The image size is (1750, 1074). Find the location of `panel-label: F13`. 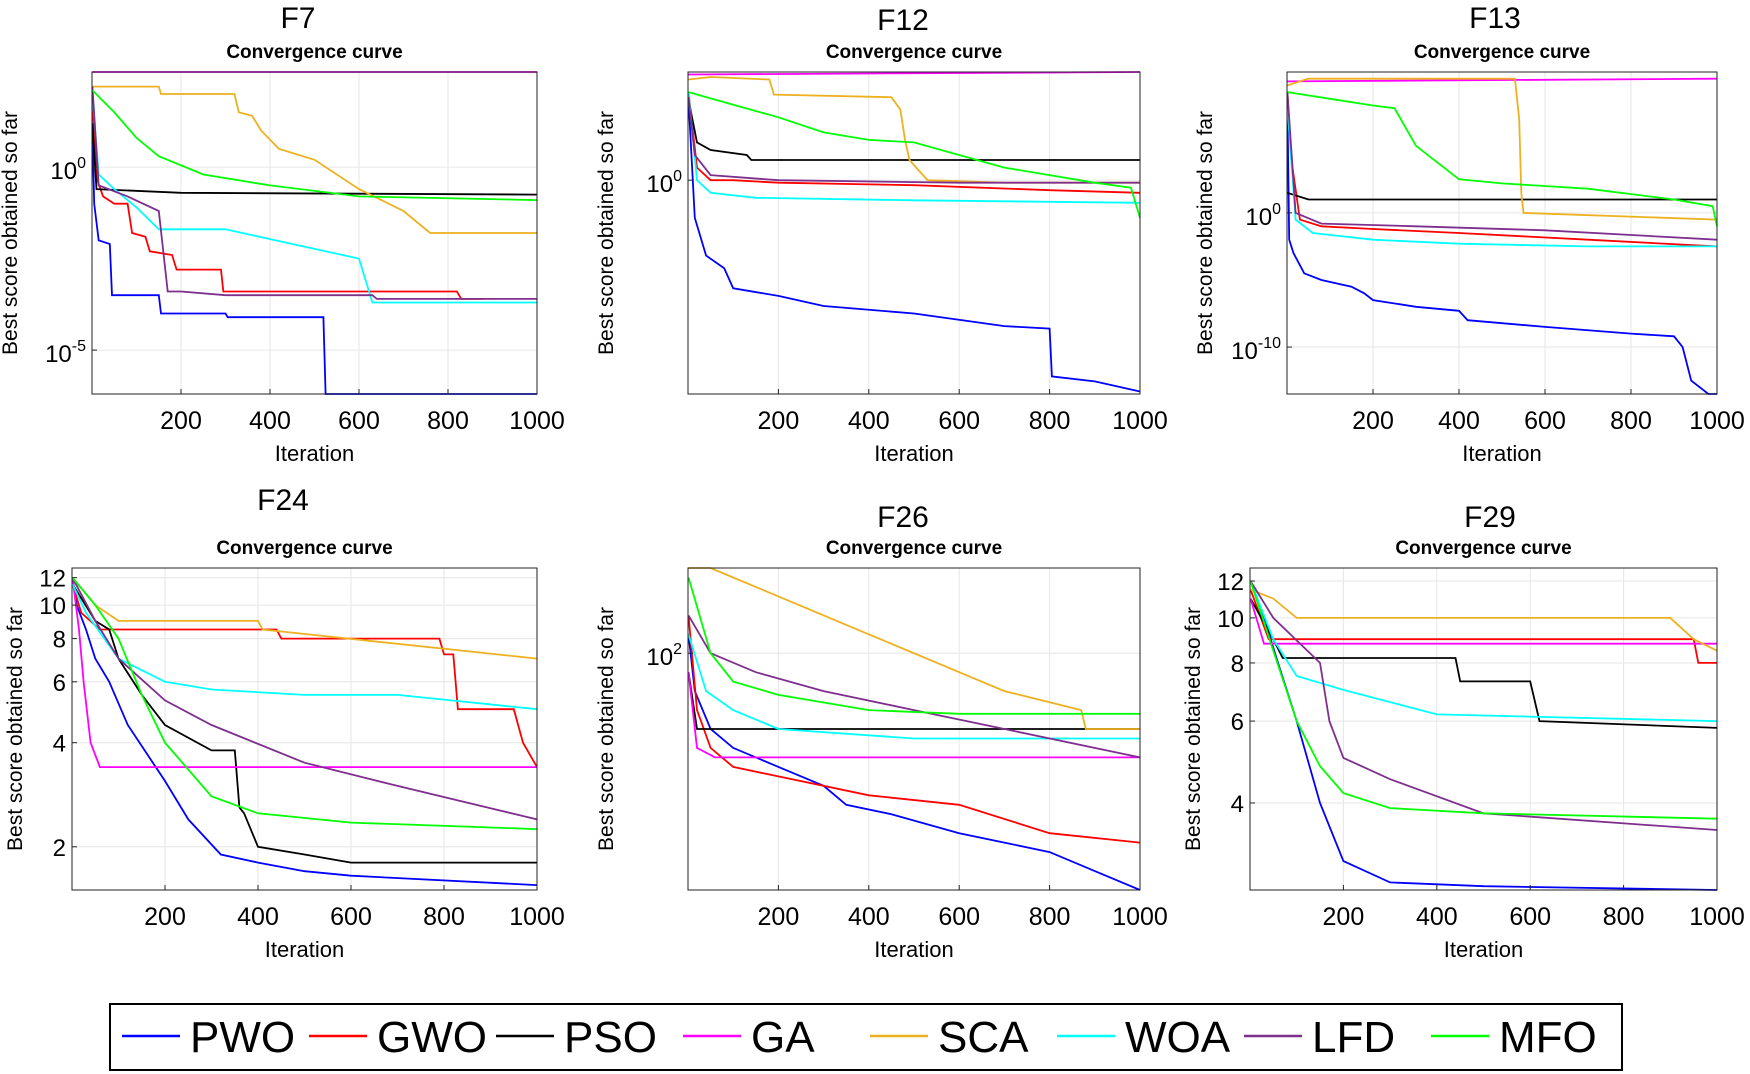

panel-label: F13 is located at coordinates (1495, 18).